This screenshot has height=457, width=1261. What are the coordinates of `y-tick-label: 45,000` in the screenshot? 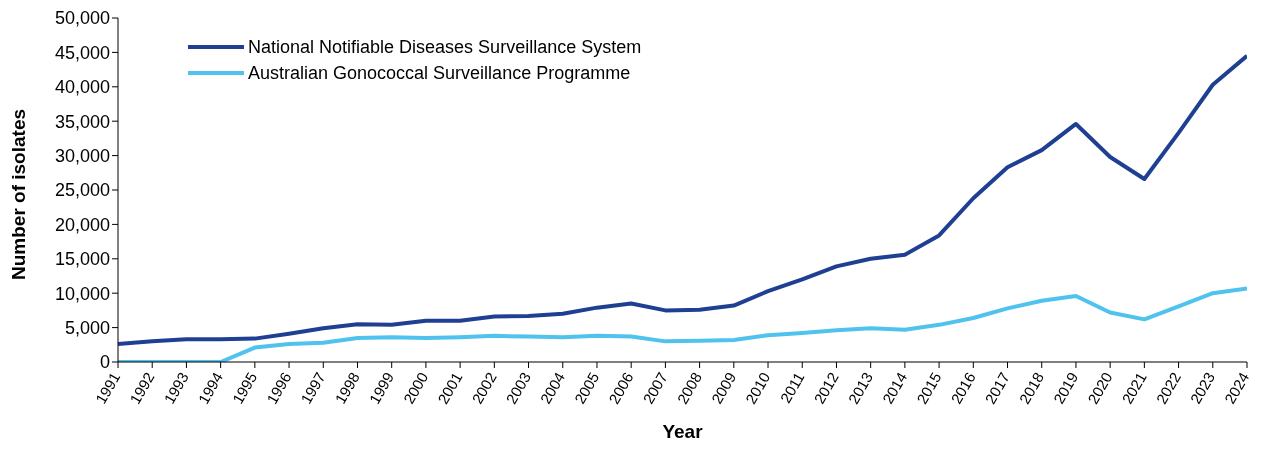 It's located at (82, 52).